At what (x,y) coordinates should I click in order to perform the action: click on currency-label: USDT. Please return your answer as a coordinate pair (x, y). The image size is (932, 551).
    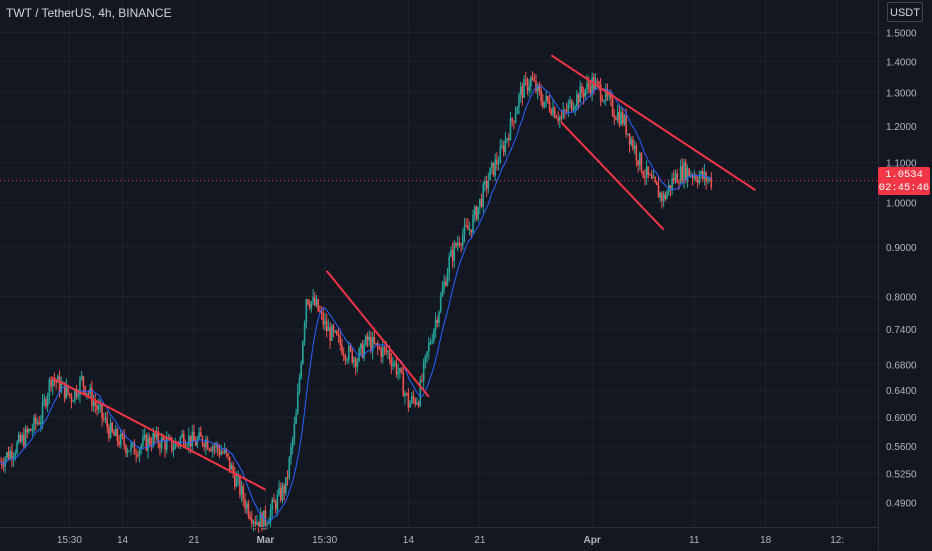
    Looking at the image, I should click on (905, 12).